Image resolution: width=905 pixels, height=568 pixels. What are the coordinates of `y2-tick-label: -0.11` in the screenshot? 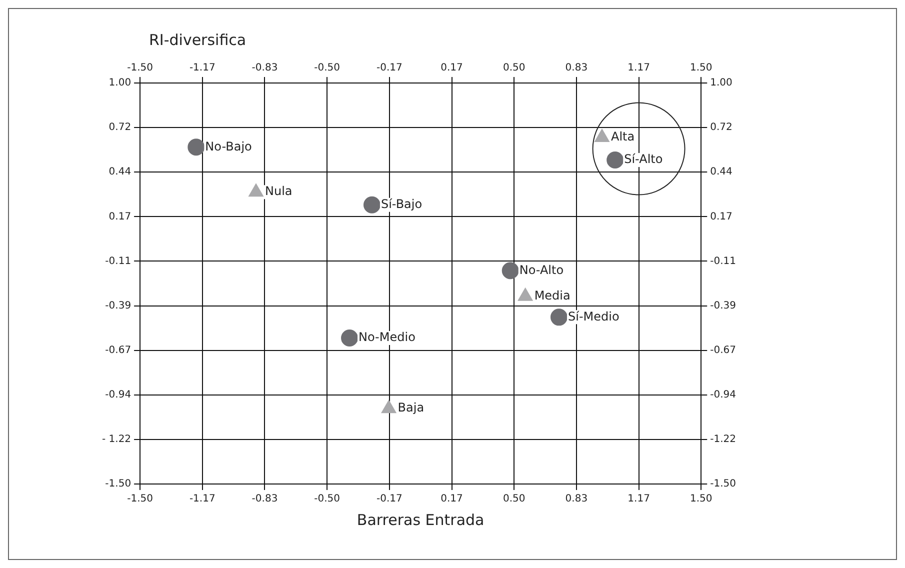 It's located at (723, 261).